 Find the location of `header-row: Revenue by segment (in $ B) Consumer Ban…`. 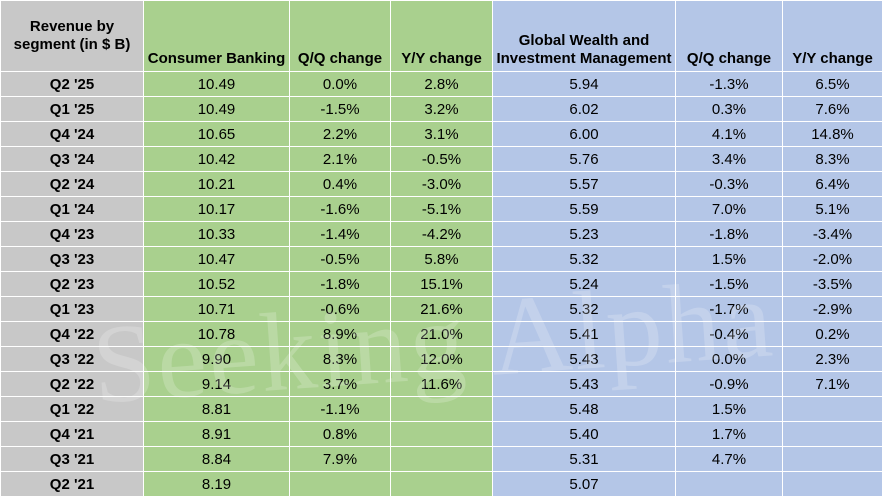

header-row: Revenue by segment (in $ B) Consumer Ban… is located at coordinates (441, 36).